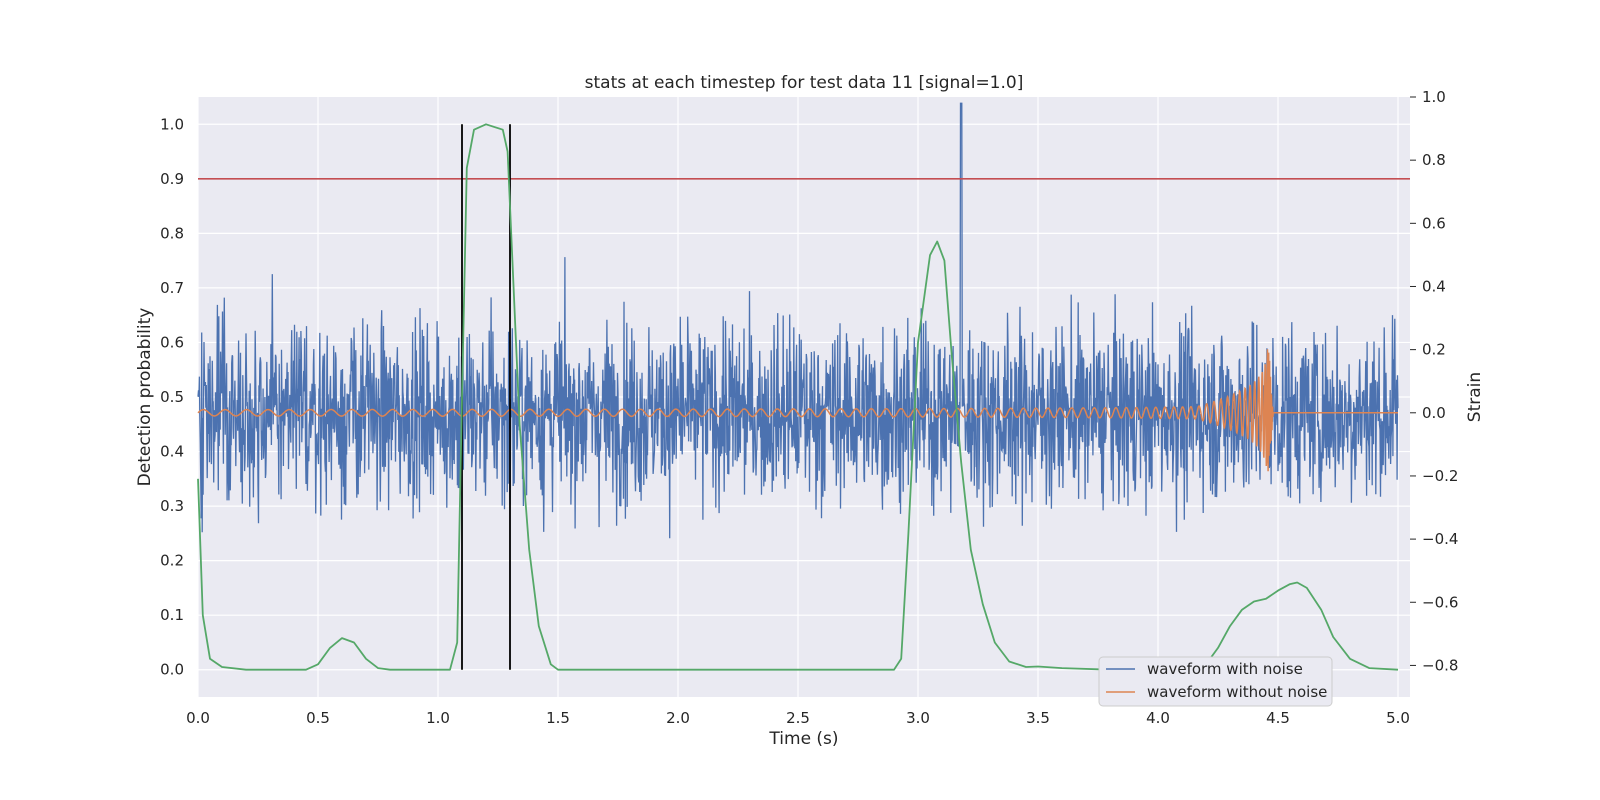 This screenshot has height=800, width=1600. What do you see at coordinates (318, 718) in the screenshot?
I see `x-tick-label: 0.5` at bounding box center [318, 718].